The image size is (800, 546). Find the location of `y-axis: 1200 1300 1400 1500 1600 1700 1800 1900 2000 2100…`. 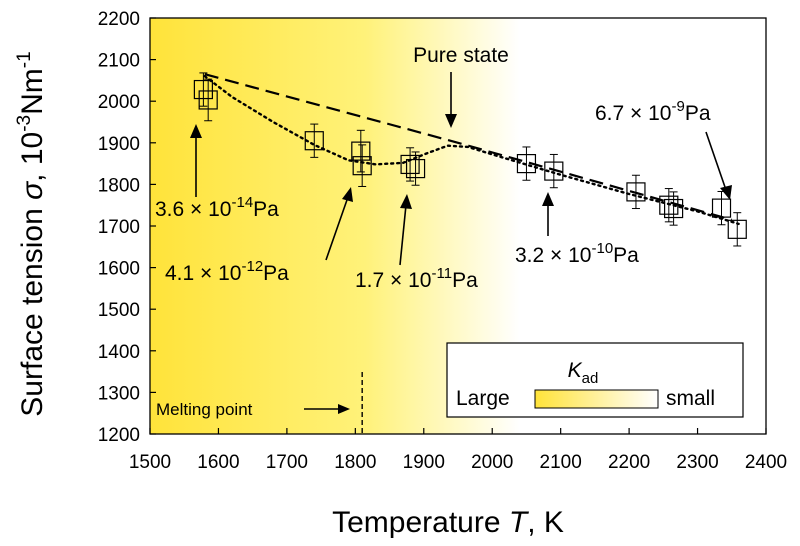

y-axis: 1200 1300 1400 1500 1600 1700 1800 1900 2000 2100… is located at coordinates (127, 227).